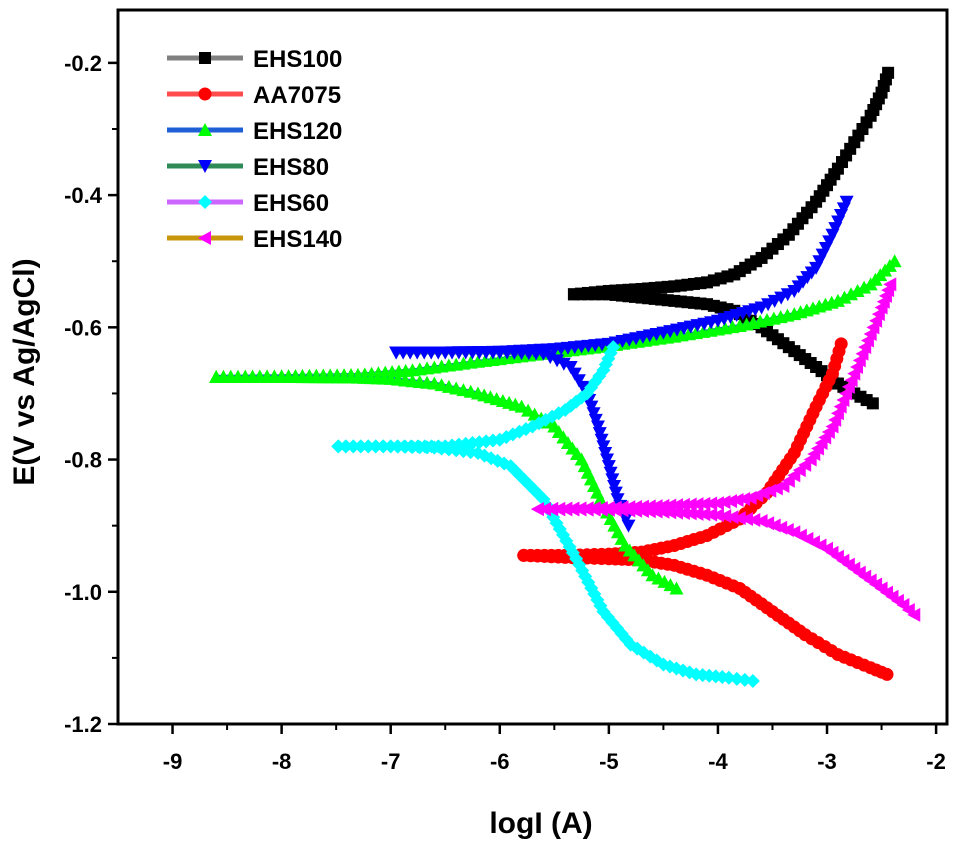 This screenshot has height=843, width=969. What do you see at coordinates (291, 167) in the screenshot?
I see `legend-label: EHS80` at bounding box center [291, 167].